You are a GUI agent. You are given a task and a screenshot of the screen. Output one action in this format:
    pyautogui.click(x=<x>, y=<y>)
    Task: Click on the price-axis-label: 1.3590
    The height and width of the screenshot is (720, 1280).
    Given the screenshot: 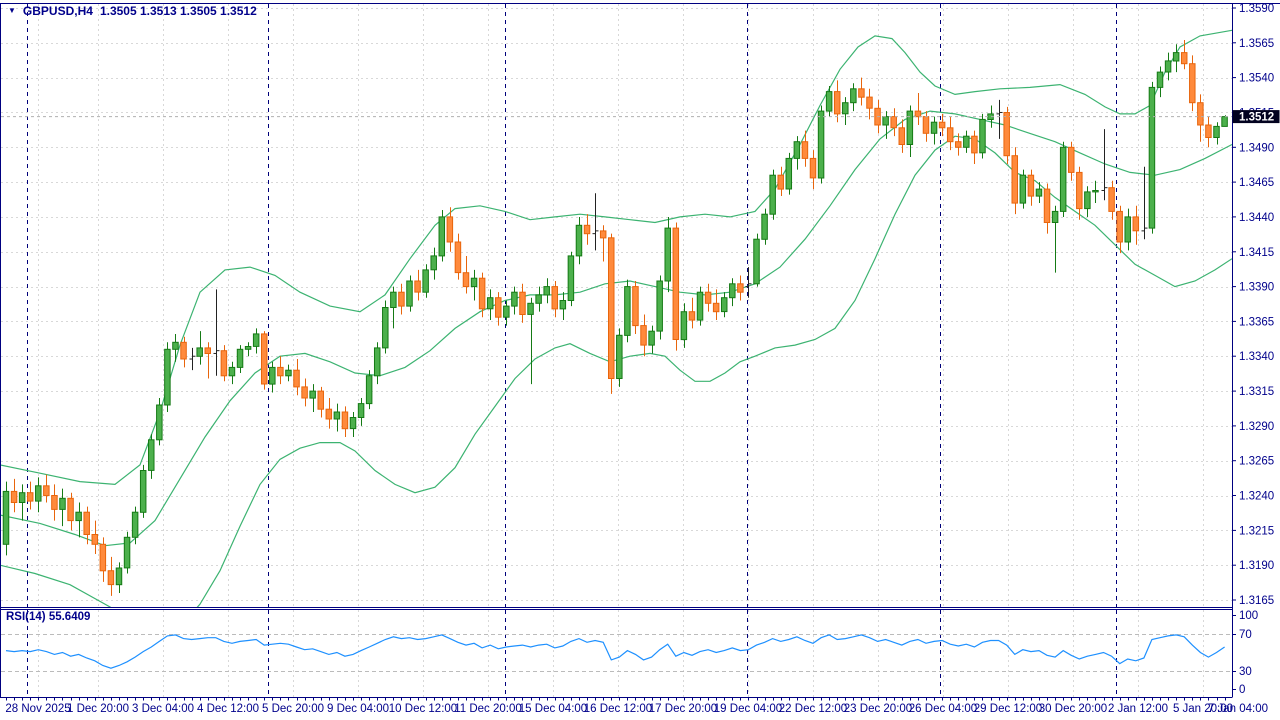 What is the action you would take?
    pyautogui.click(x=1256, y=9)
    